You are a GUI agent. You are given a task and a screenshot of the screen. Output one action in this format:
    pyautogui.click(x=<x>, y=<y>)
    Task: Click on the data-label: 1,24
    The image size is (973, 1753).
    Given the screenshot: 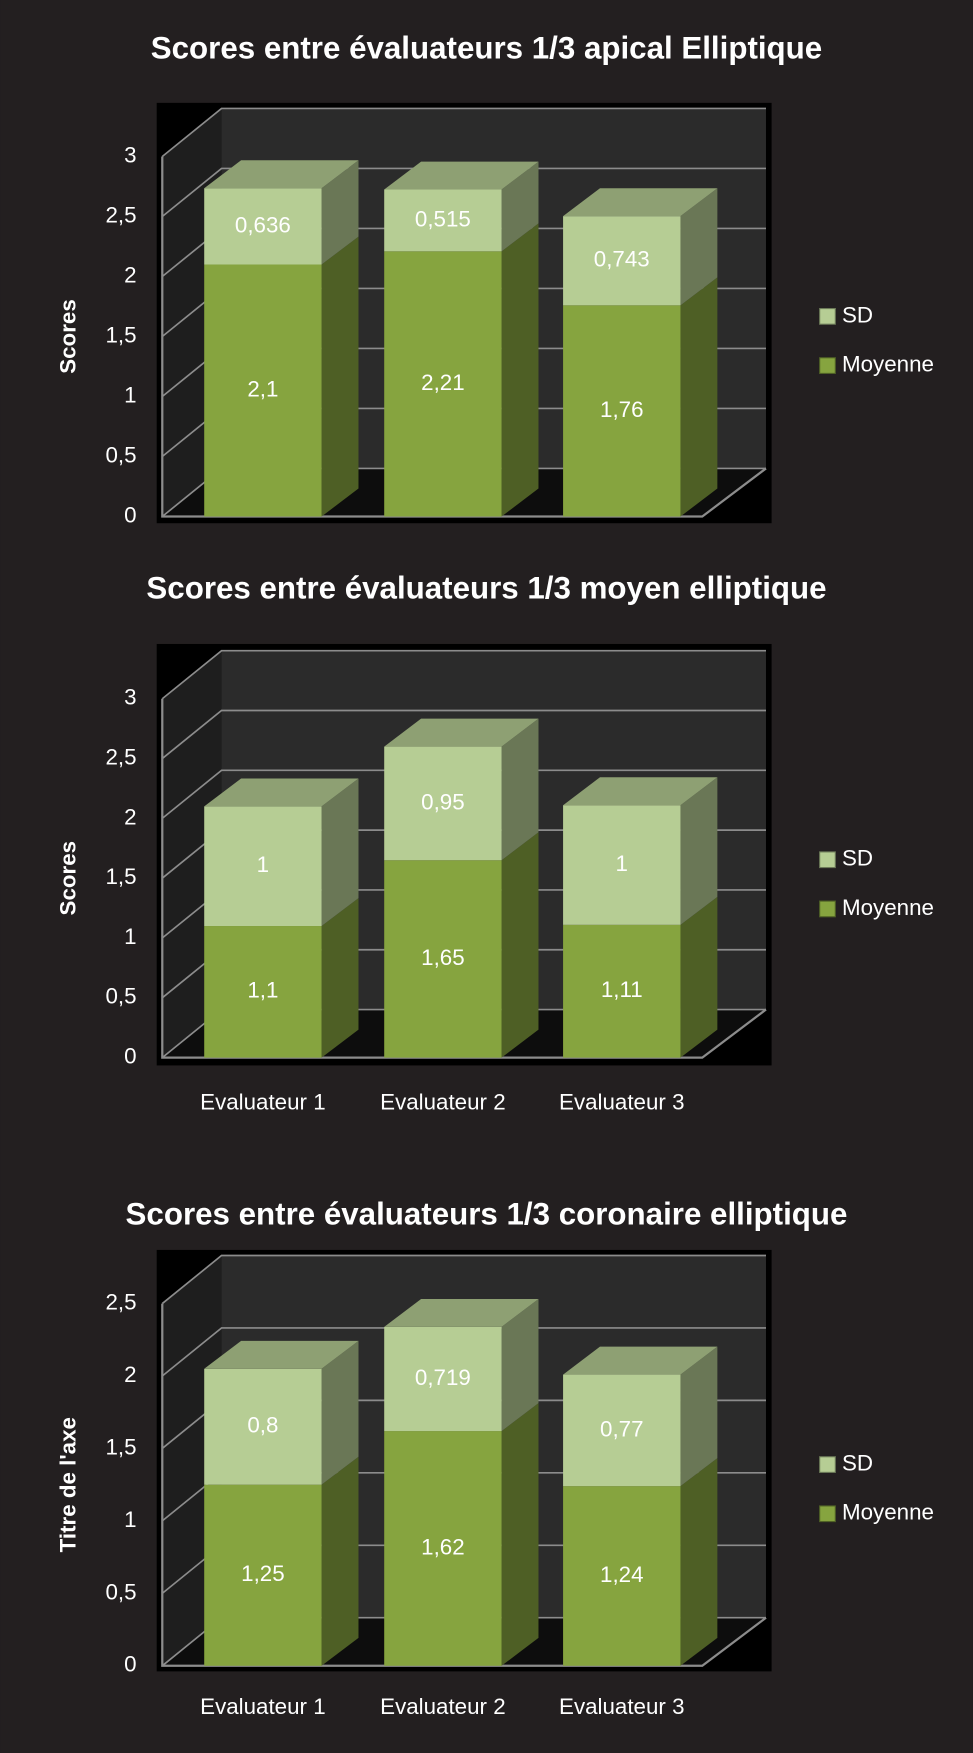 What is the action you would take?
    pyautogui.click(x=622, y=1574)
    